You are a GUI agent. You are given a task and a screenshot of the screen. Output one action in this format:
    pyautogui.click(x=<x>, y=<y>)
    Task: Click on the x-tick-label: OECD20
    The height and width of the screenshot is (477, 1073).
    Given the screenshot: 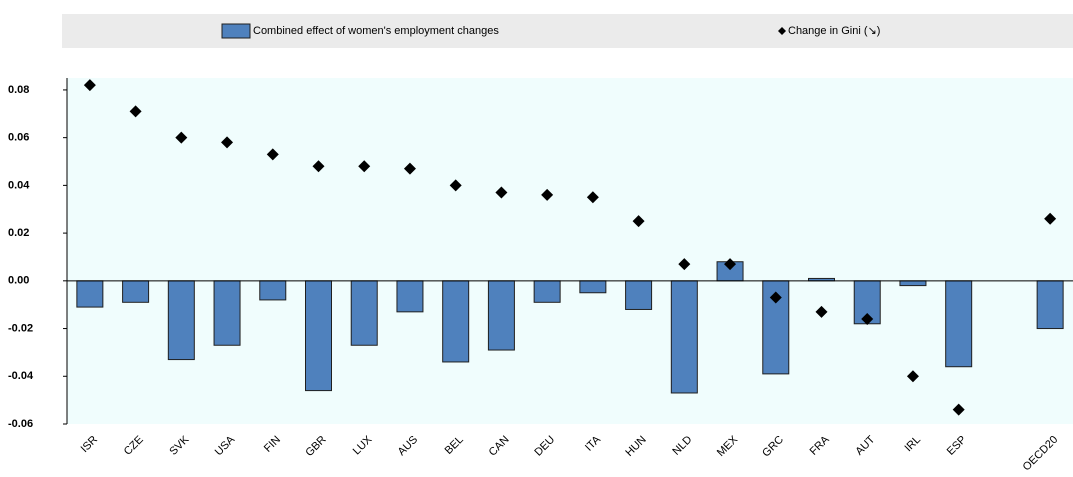 What is the action you would take?
    pyautogui.click(x=1041, y=454)
    